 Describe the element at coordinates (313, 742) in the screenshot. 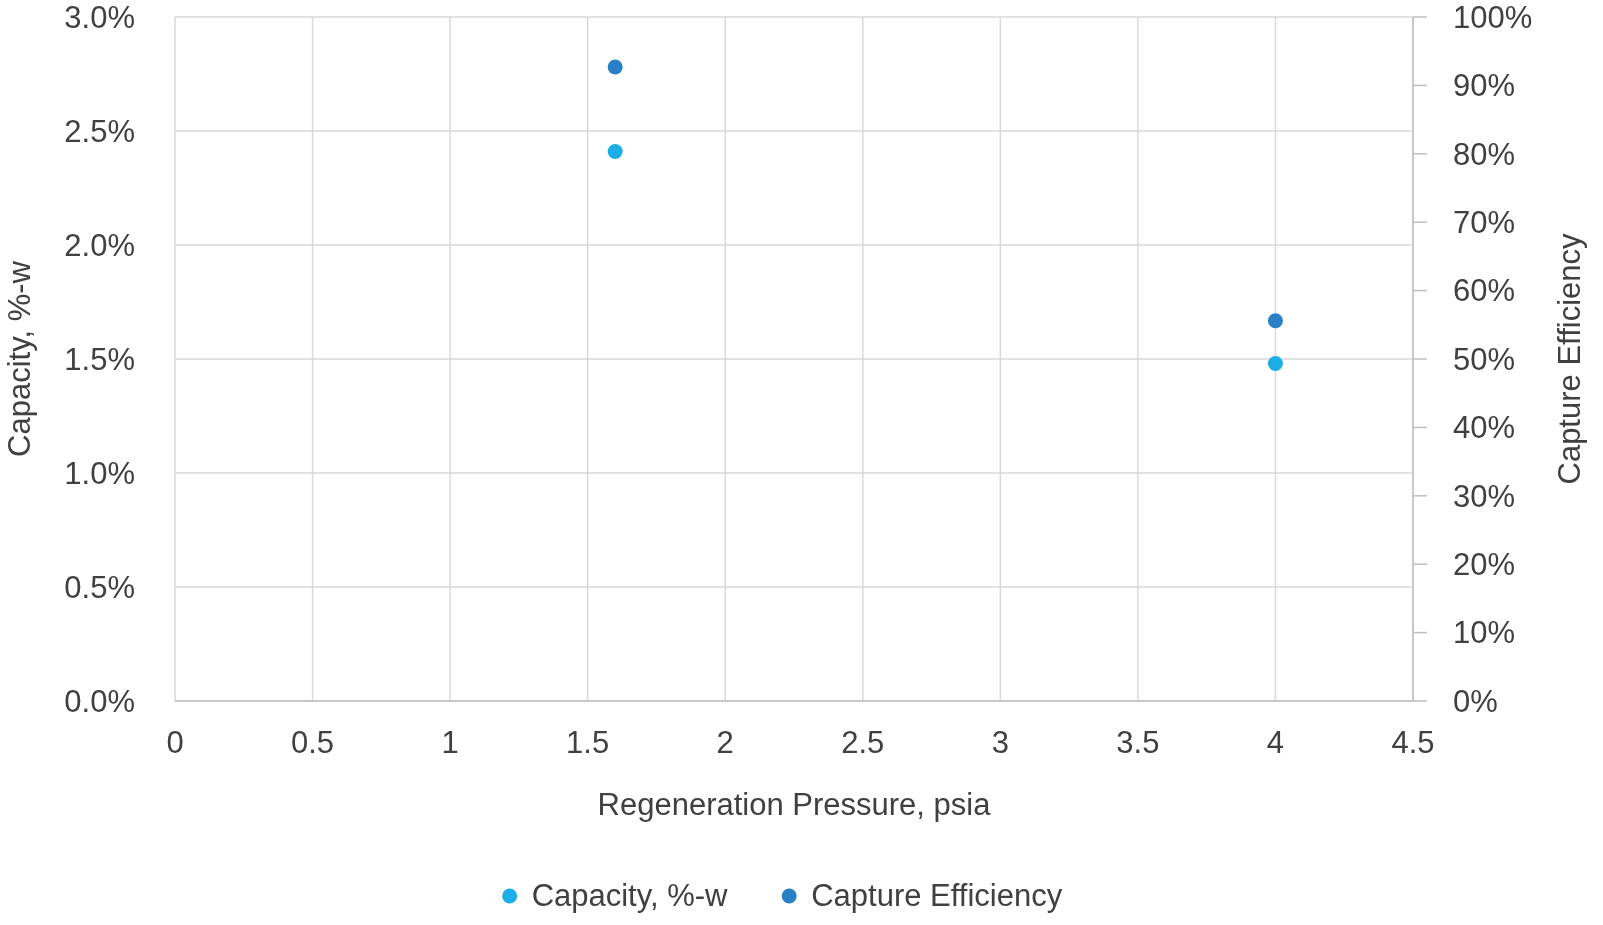

I see `x-tick-label: 0.5` at that location.